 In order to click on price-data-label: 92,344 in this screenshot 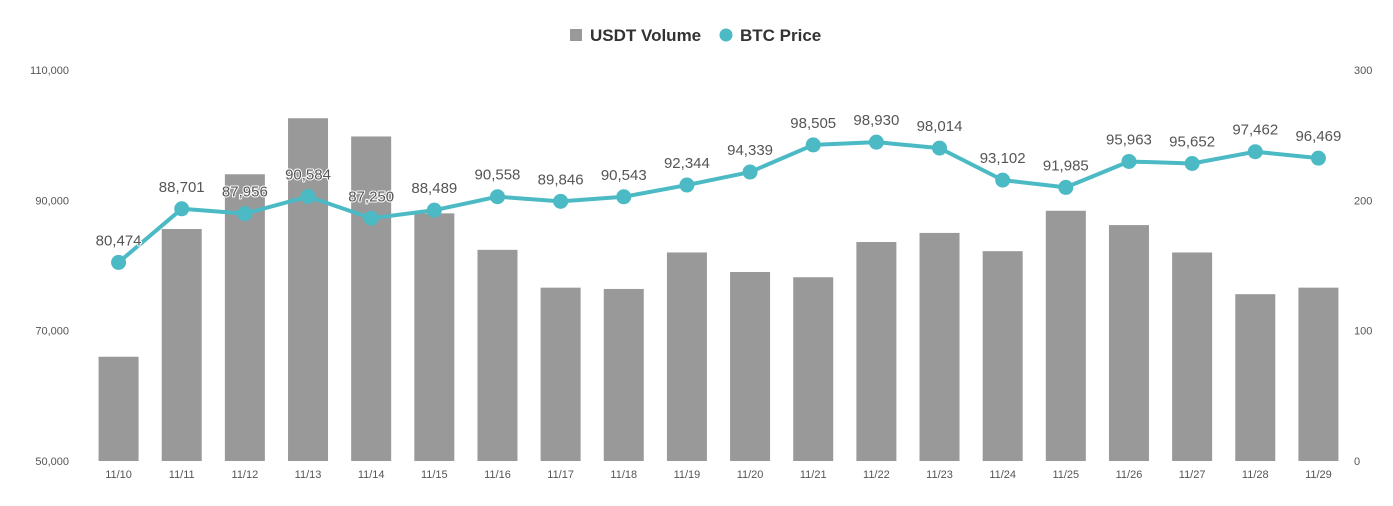, I will do `click(687, 163)`.